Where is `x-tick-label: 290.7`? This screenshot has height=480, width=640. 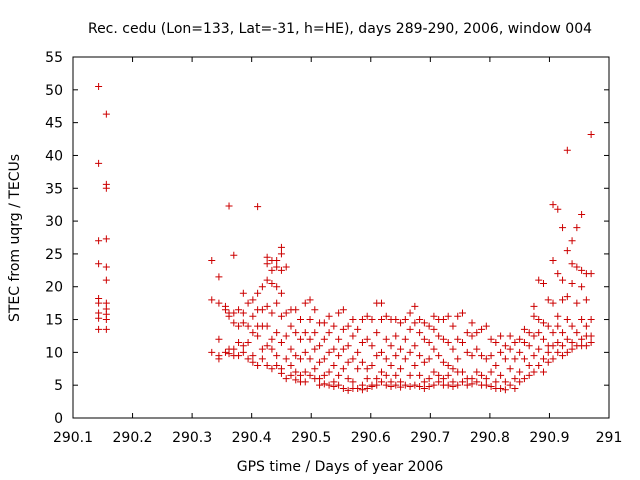 x-tick-label: 290.7 is located at coordinates (430, 438).